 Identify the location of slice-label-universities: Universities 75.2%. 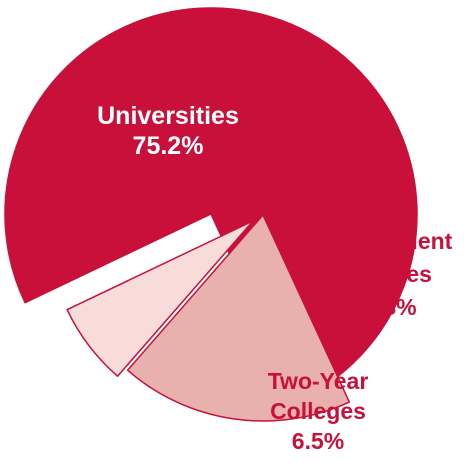
(168, 131).